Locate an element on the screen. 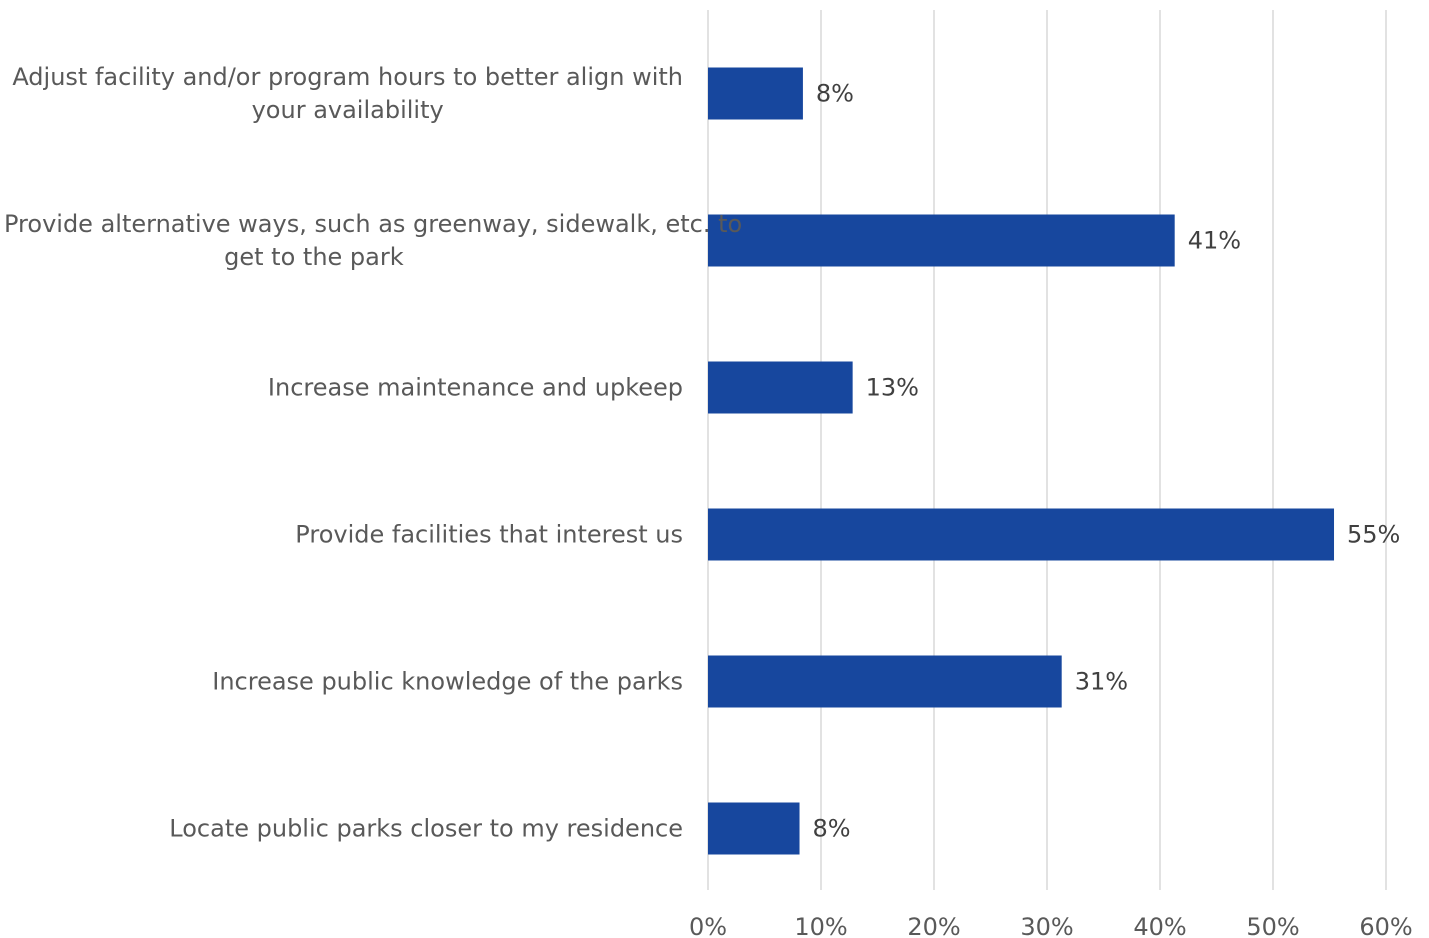 The image size is (1429, 938). x-tick-label: 50% is located at coordinates (1272, 925).